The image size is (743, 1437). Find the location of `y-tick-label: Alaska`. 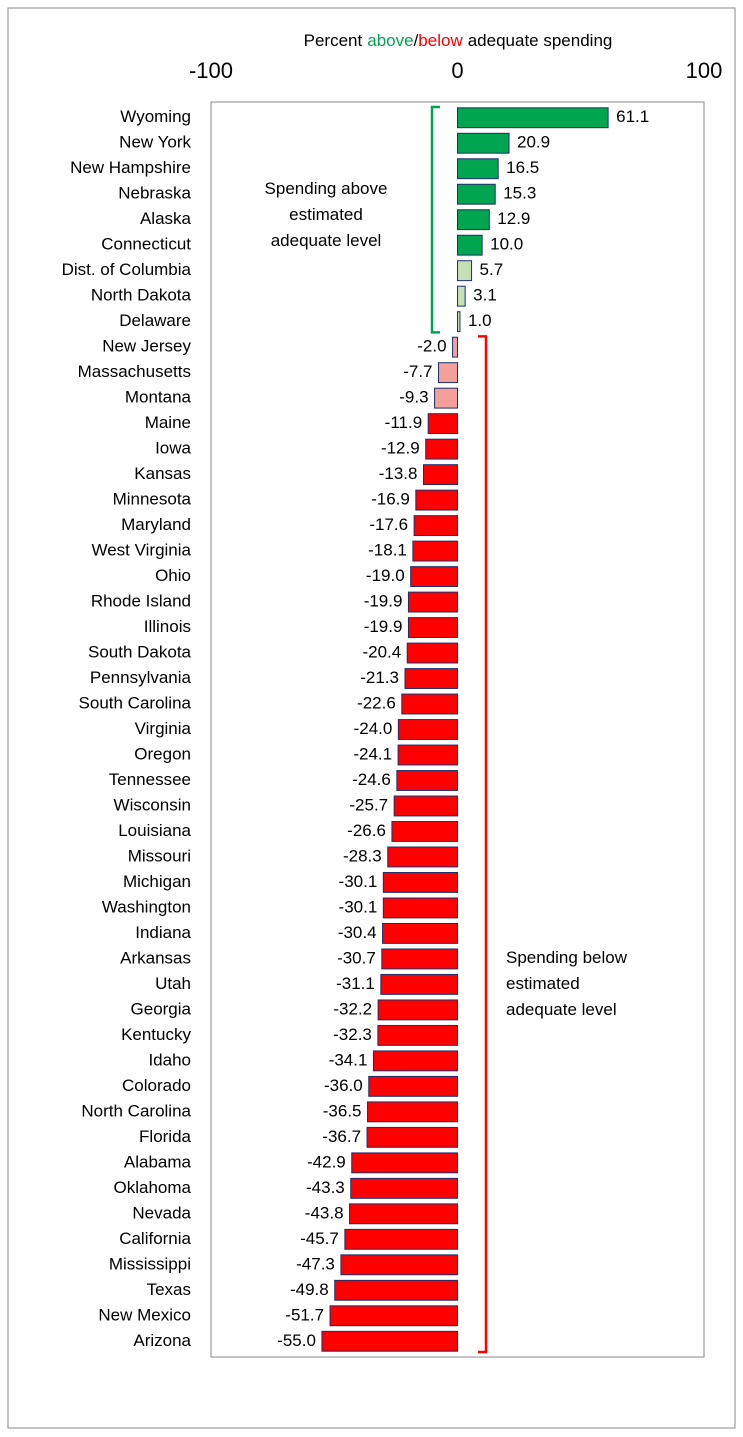

y-tick-label: Alaska is located at coordinates (166, 218).